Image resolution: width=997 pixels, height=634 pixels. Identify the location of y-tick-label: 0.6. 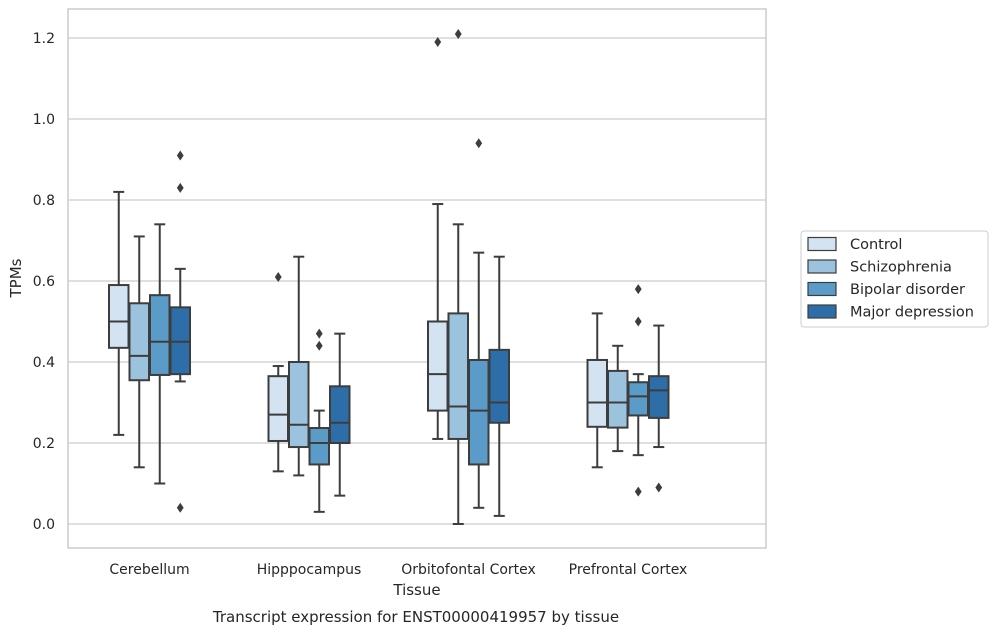
(44, 282).